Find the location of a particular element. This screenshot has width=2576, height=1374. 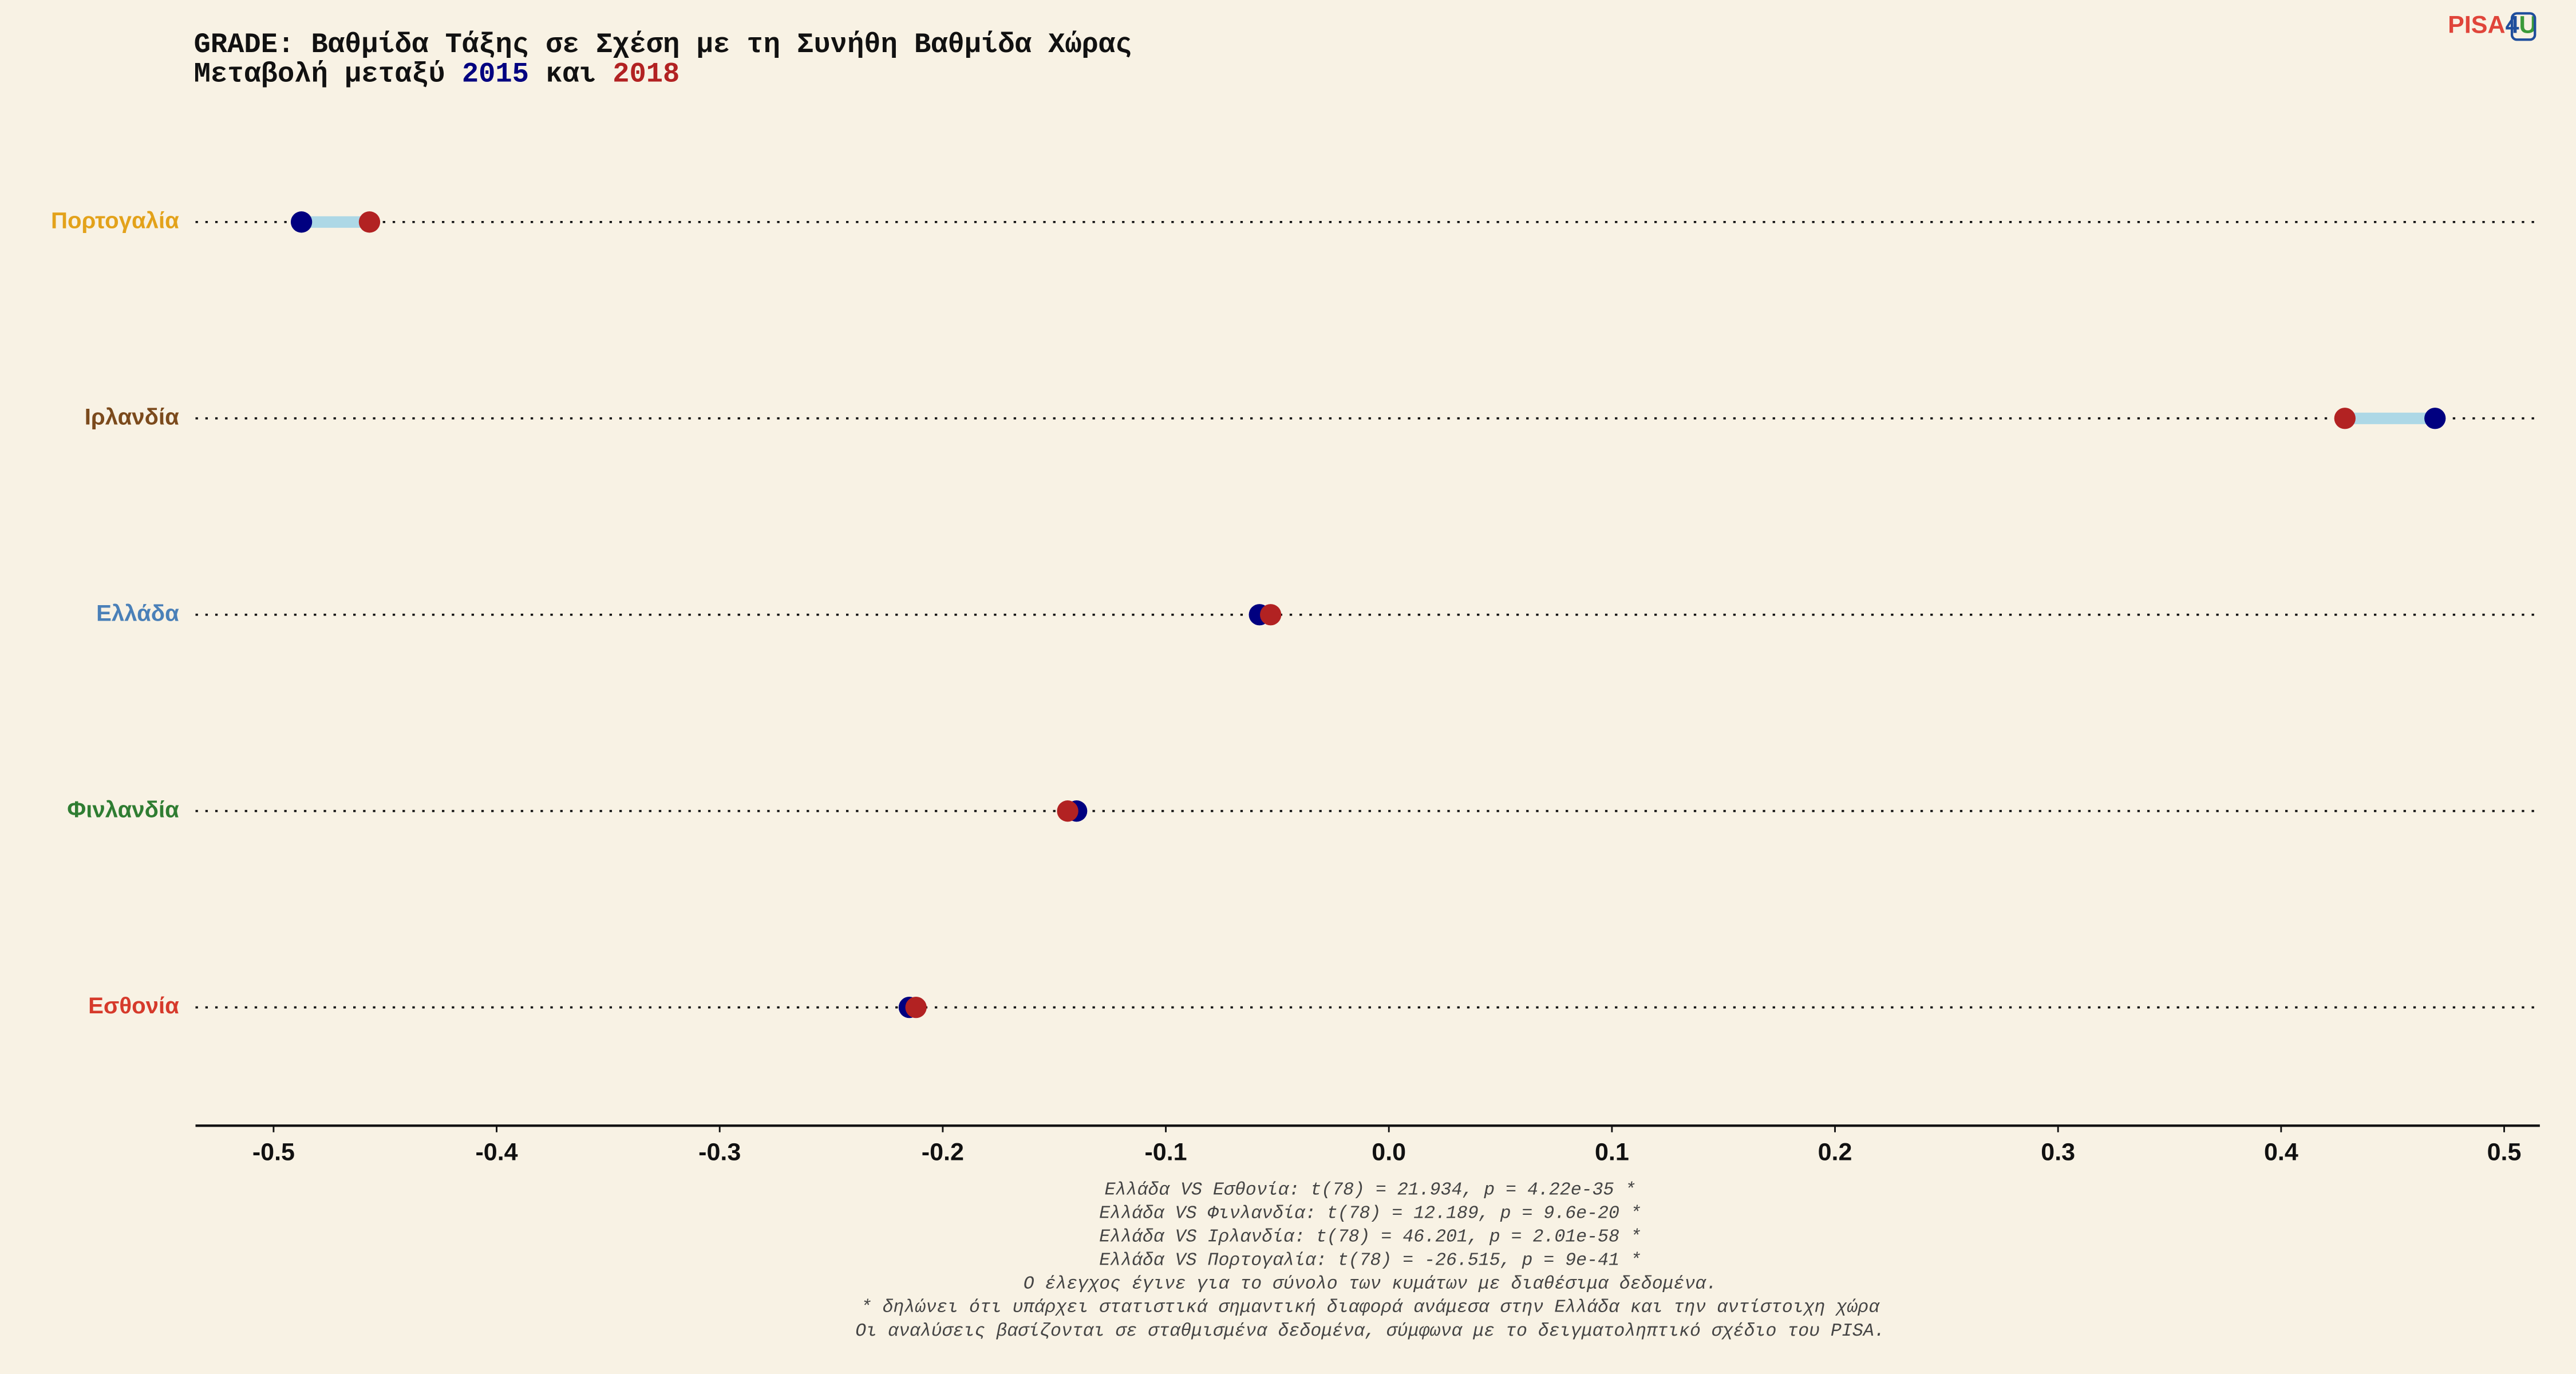

chart-subtitle: Μεταβολή μεταξύ 2015 και 2018 is located at coordinates (437, 74).